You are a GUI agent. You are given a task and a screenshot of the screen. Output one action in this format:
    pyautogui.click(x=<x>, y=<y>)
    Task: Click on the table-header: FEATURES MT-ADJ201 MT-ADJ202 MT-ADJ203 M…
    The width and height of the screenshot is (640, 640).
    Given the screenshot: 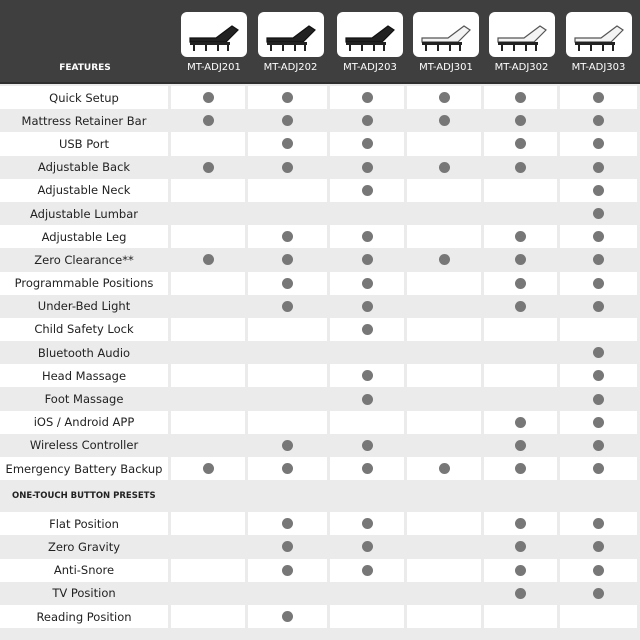 What is the action you would take?
    pyautogui.click(x=320, y=42)
    